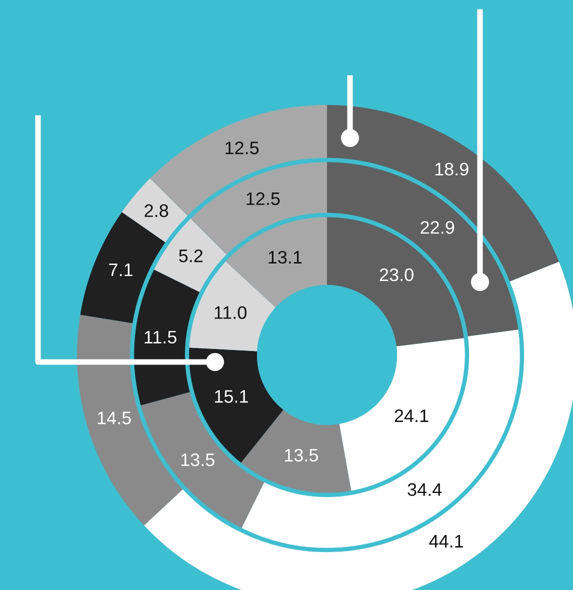  I want to click on data-label: 13.1, so click(285, 257).